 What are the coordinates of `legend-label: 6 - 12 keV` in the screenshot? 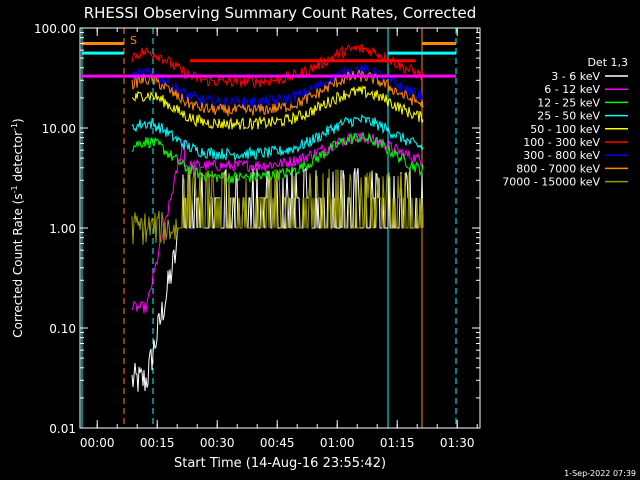 It's located at (572, 89).